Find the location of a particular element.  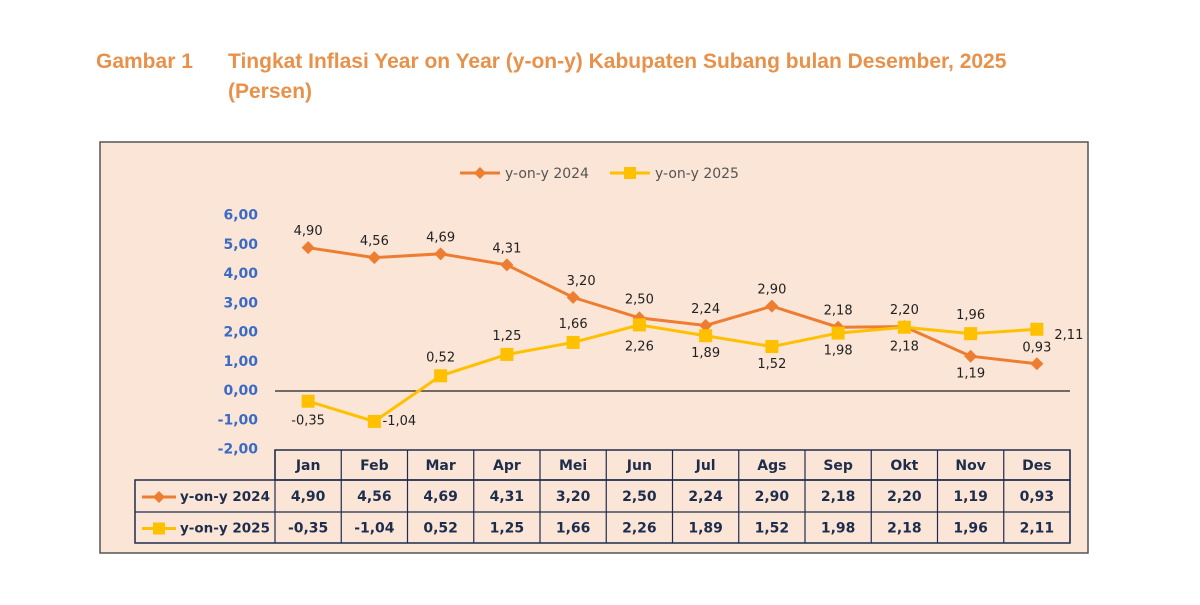

data-label: 1,52 is located at coordinates (771, 364).